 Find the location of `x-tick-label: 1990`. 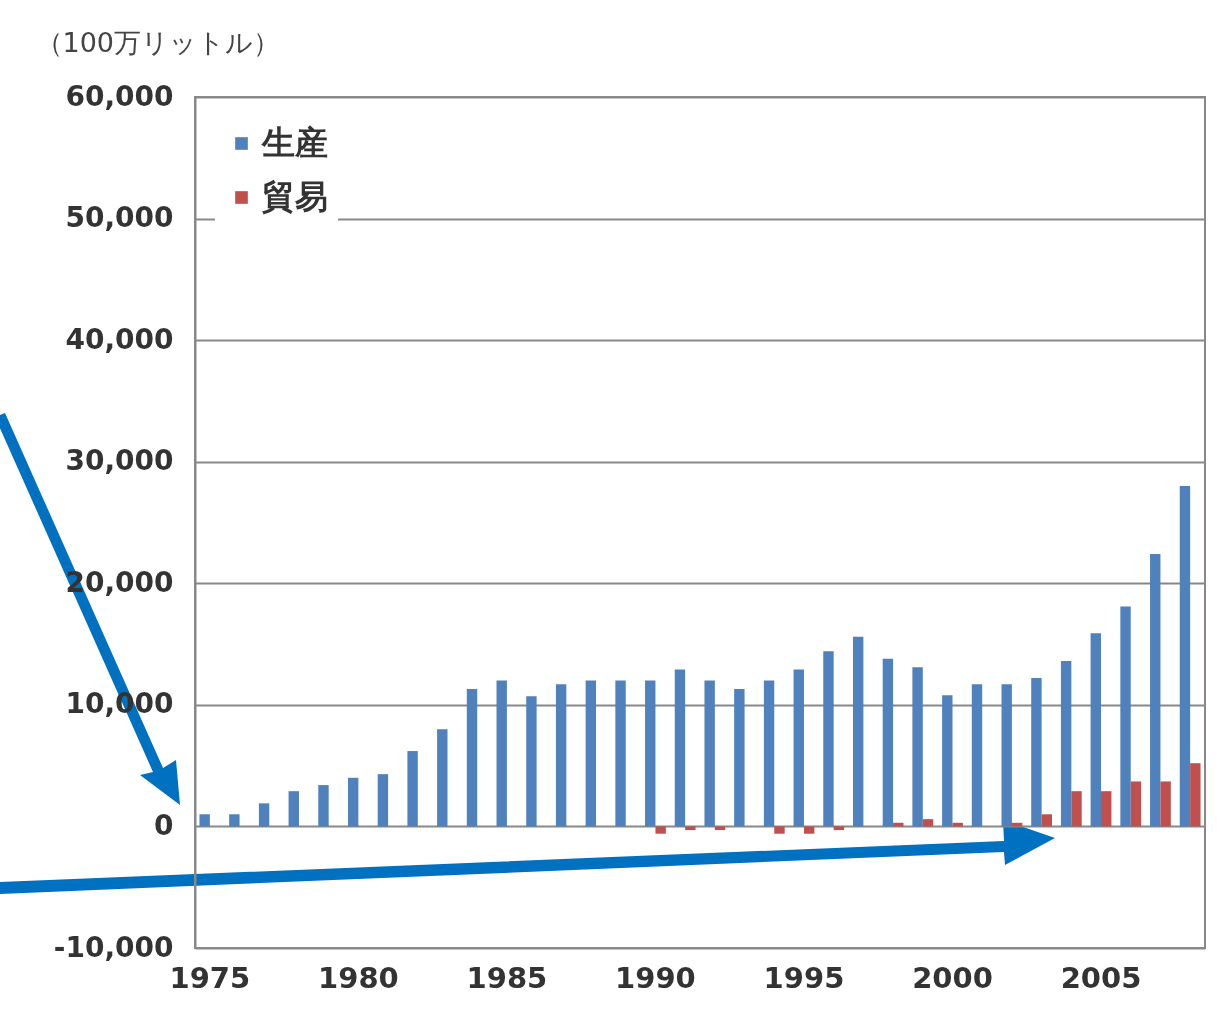

x-tick-label: 1990 is located at coordinates (655, 977).